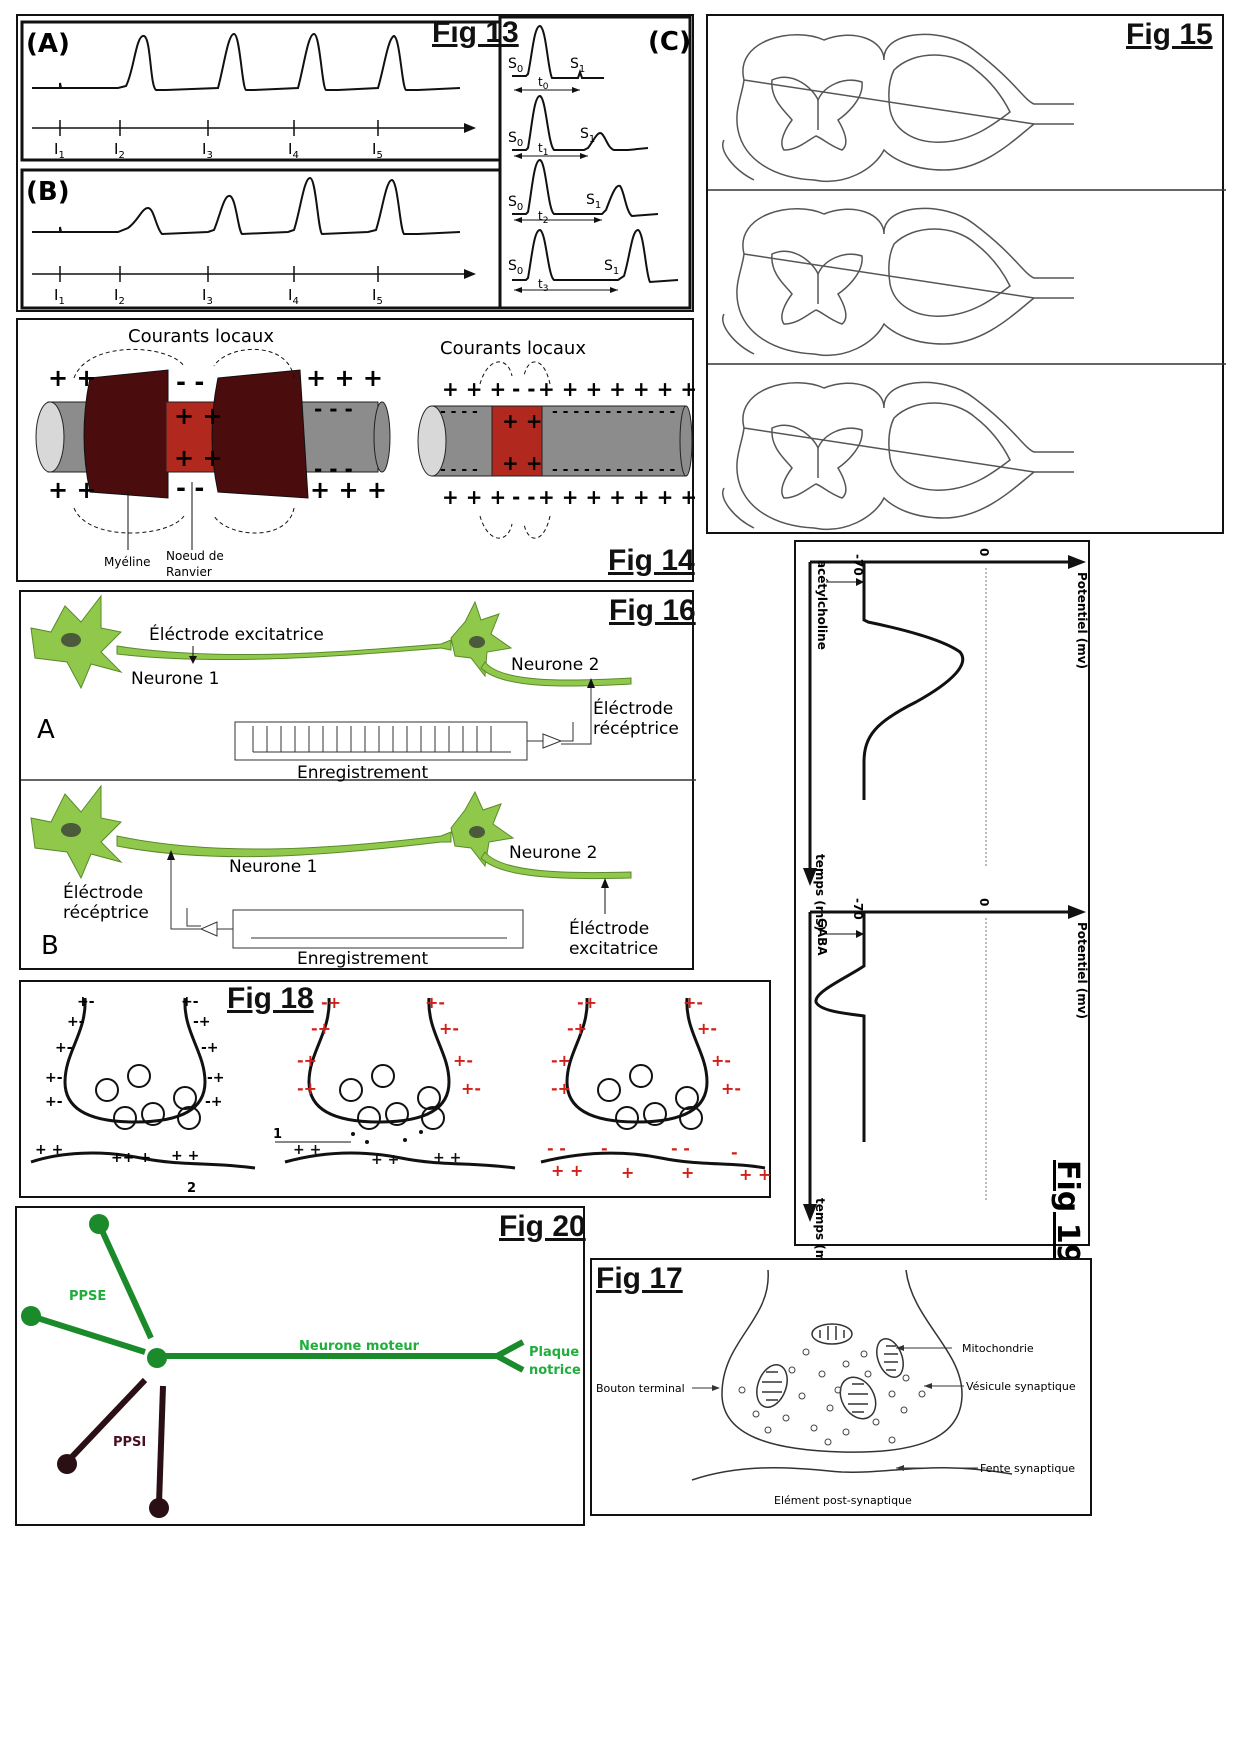 This screenshot has height=1754, width=1240. I want to click on fig17-title: Fig 17, so click(639, 1278).